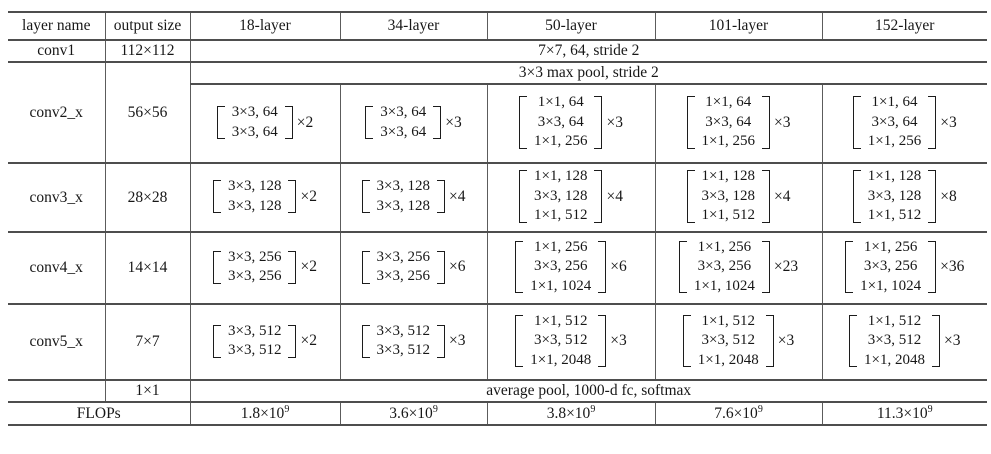 This screenshot has height=454, width=991. I want to click on conv5x-output-size: 7×7, so click(147, 342).